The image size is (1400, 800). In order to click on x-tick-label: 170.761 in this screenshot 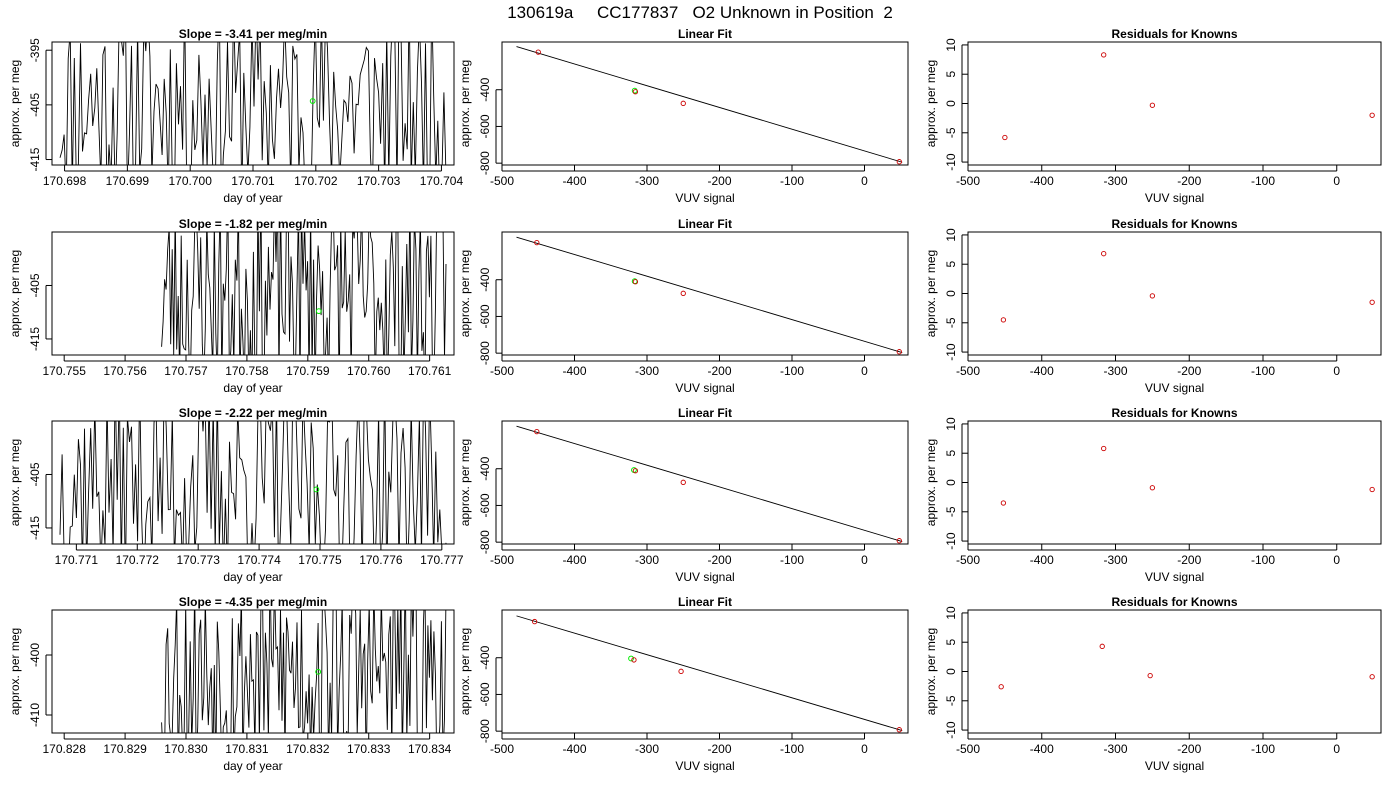, I will do `click(430, 371)`.